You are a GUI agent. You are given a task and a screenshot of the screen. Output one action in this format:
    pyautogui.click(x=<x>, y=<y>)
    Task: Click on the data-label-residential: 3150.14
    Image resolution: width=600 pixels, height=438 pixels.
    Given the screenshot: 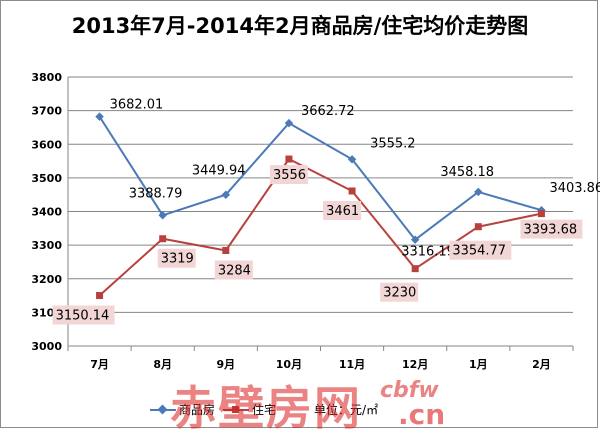 What is the action you would take?
    pyautogui.click(x=83, y=316)
    